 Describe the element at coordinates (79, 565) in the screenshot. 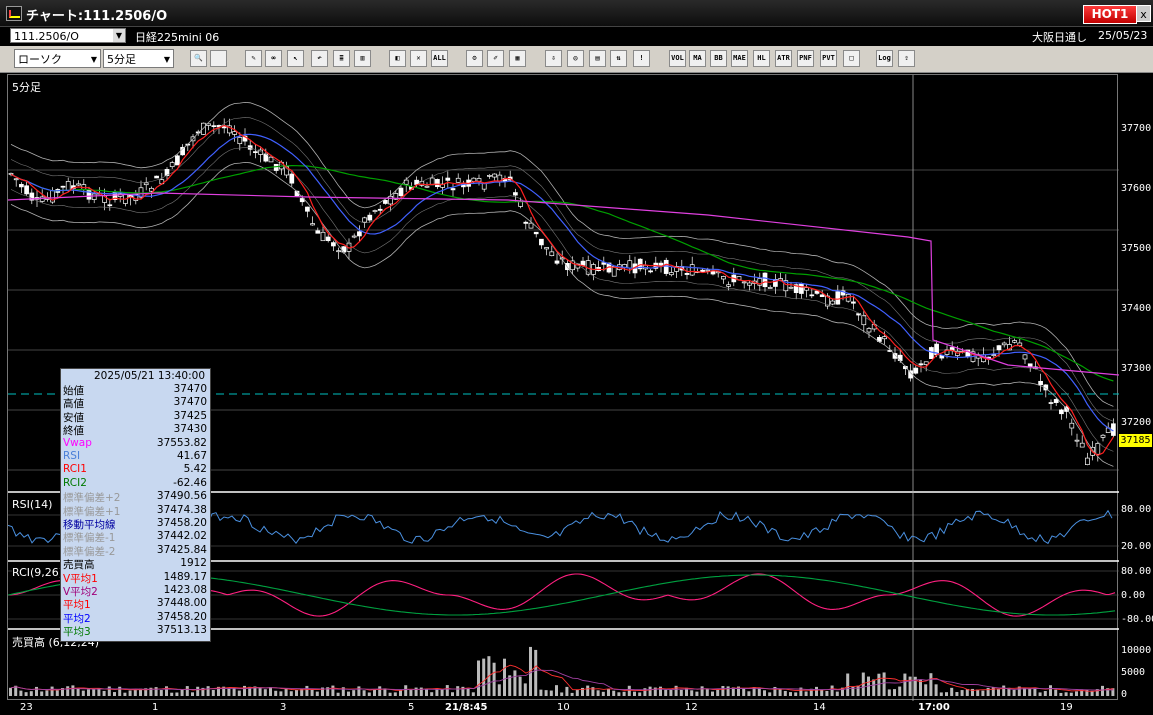

I see `infobox-label: 売買高` at that location.